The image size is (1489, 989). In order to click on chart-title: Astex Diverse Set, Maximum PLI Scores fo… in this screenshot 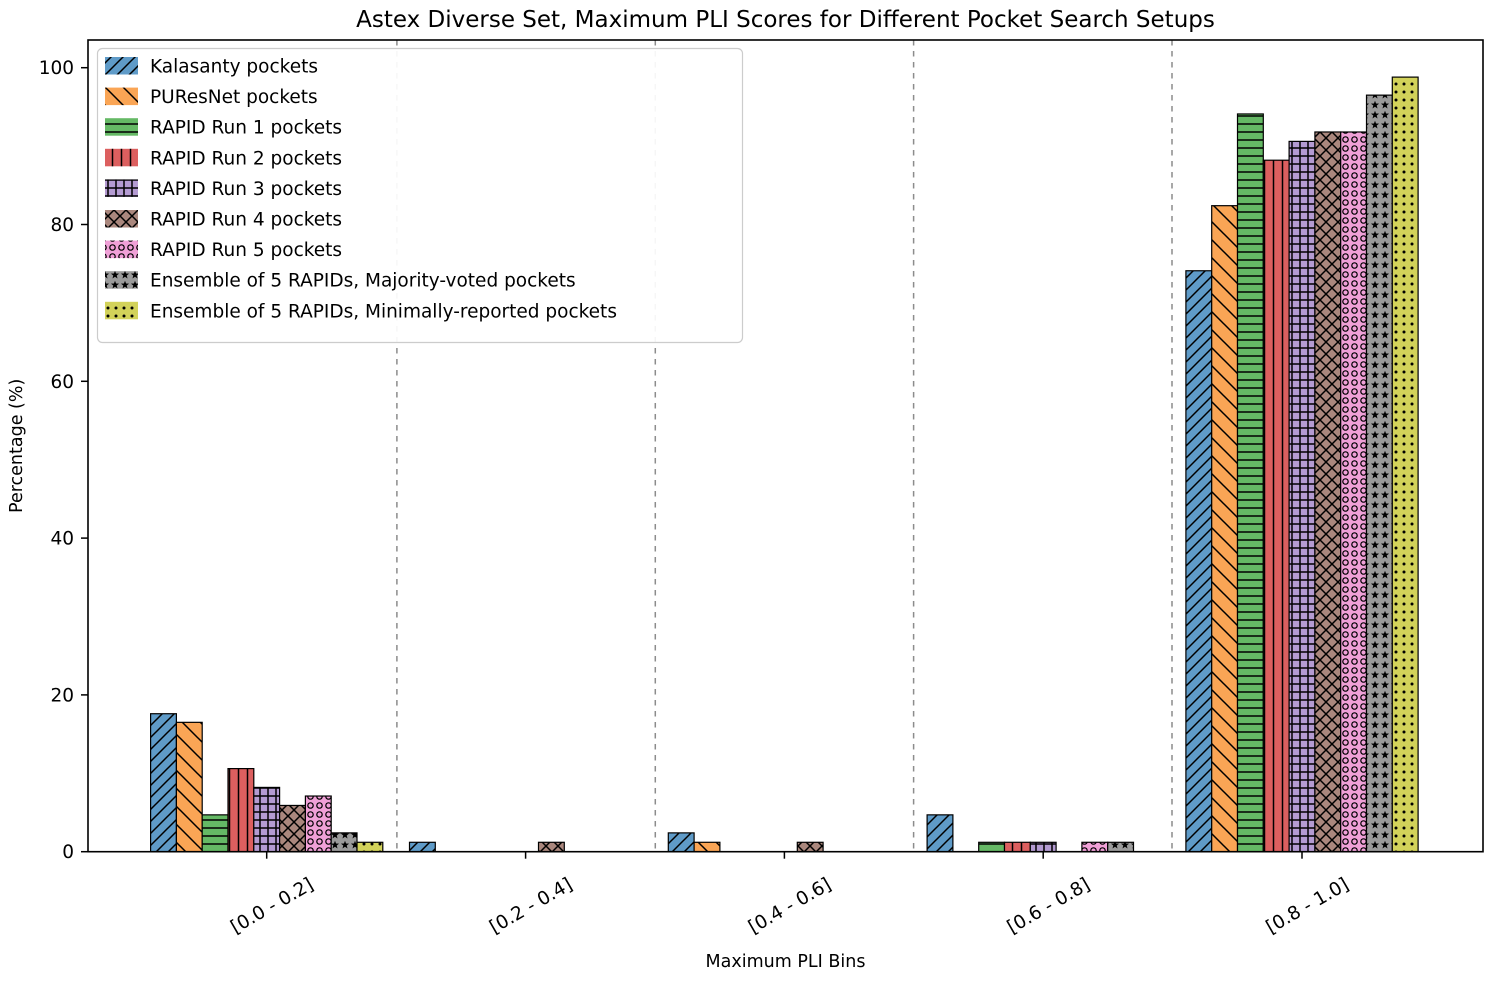, I will do `click(785, 20)`.